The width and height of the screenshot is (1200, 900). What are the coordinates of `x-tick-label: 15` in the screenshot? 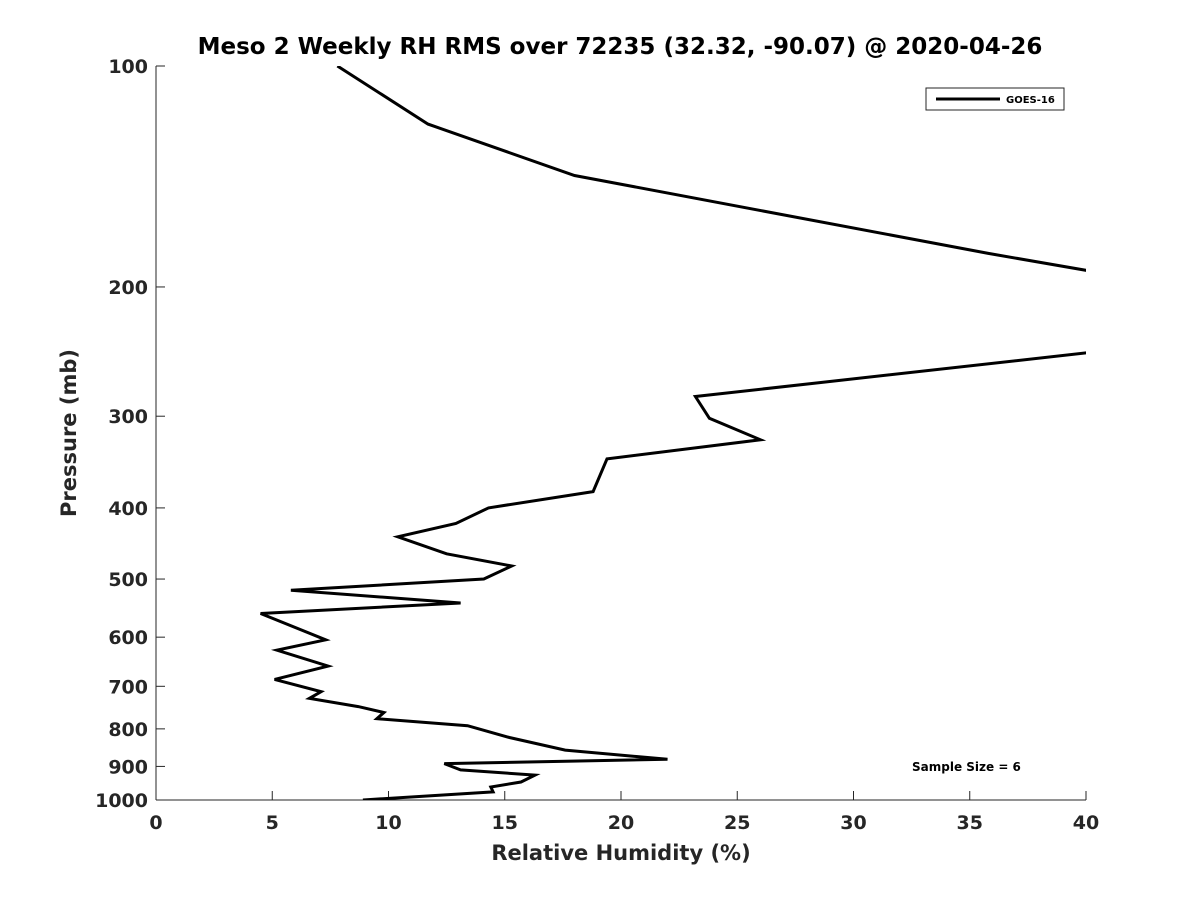 It's located at (505, 823).